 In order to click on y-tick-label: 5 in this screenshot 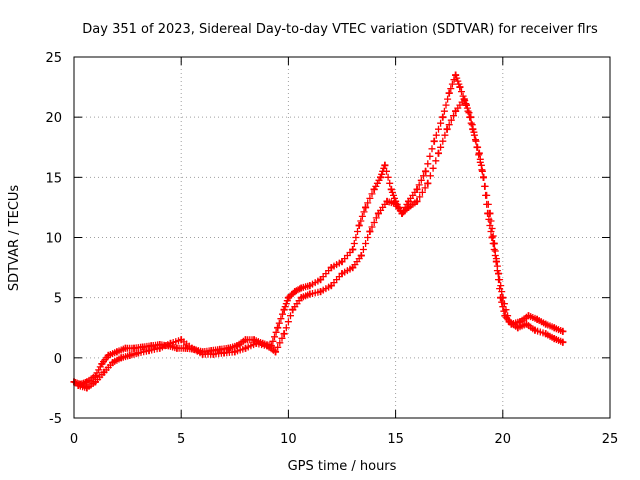, I will do `click(58, 299)`.